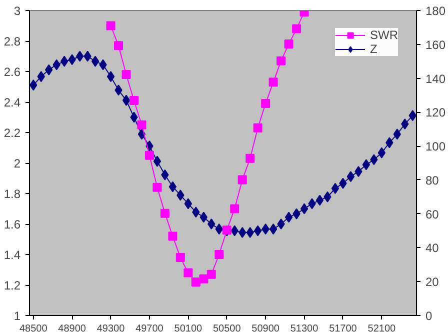 The image size is (448, 334). Describe the element at coordinates (72, 329) in the screenshot. I see `x-tick-label: 48900` at that location.